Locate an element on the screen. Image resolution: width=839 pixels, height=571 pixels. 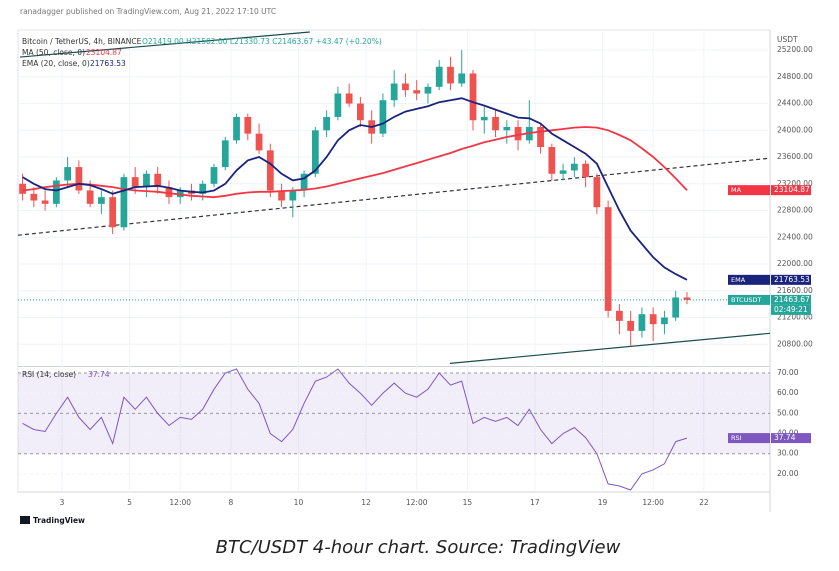
axis-tag-value: 23104.87 is located at coordinates (792, 189).